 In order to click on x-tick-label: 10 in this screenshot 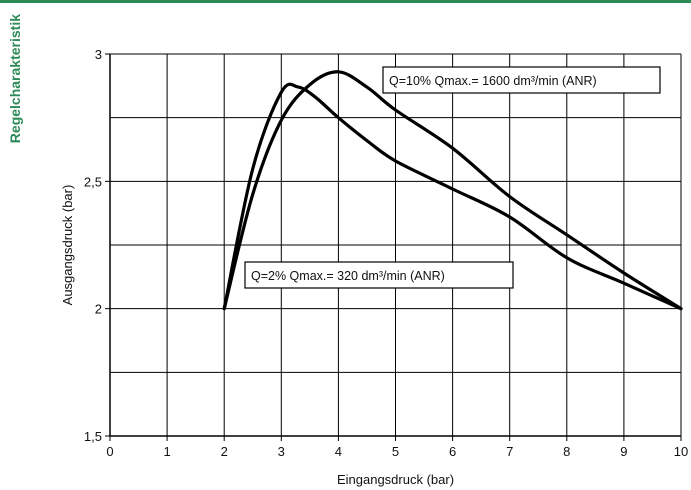, I will do `click(681, 451)`.